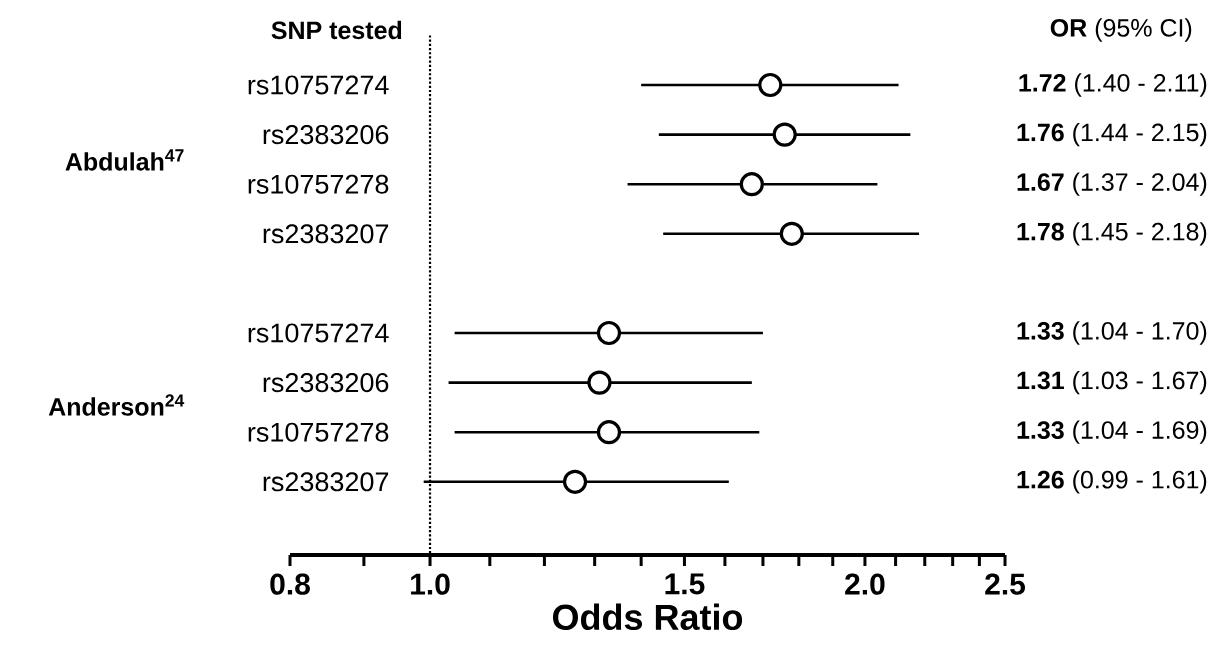  What do you see at coordinates (1112, 432) in the screenshot?
I see `data-label: 1.33 (1.04 - 1.69)` at bounding box center [1112, 432].